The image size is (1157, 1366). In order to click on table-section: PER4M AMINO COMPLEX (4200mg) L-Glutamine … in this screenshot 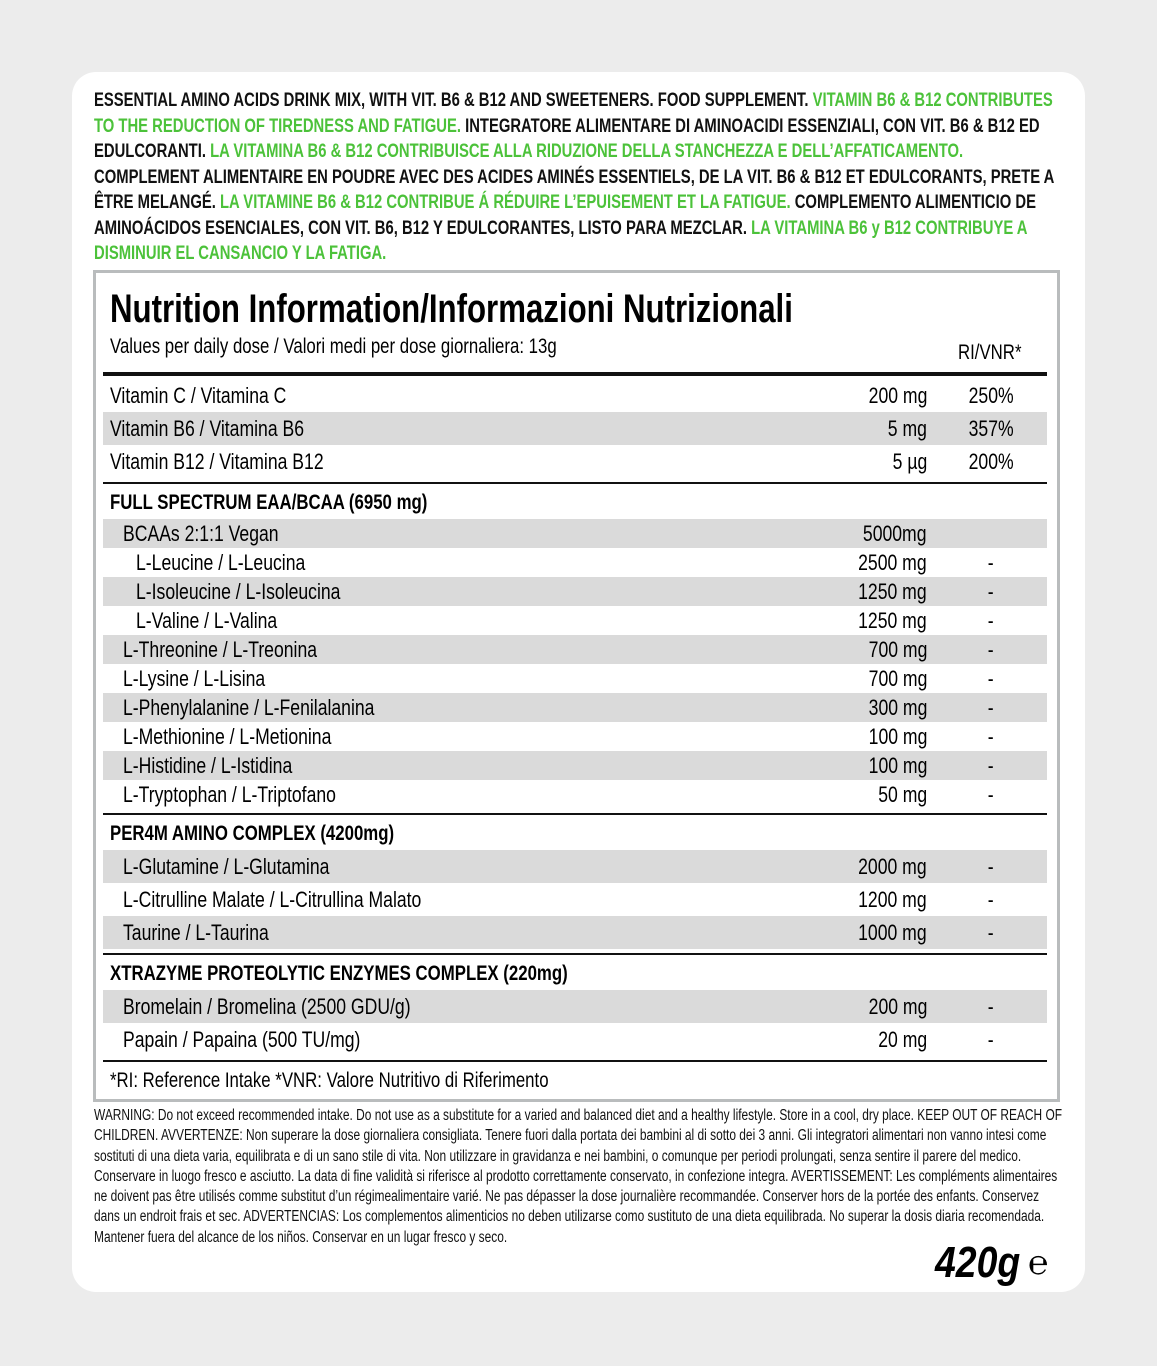, I will do `click(575, 885)`.